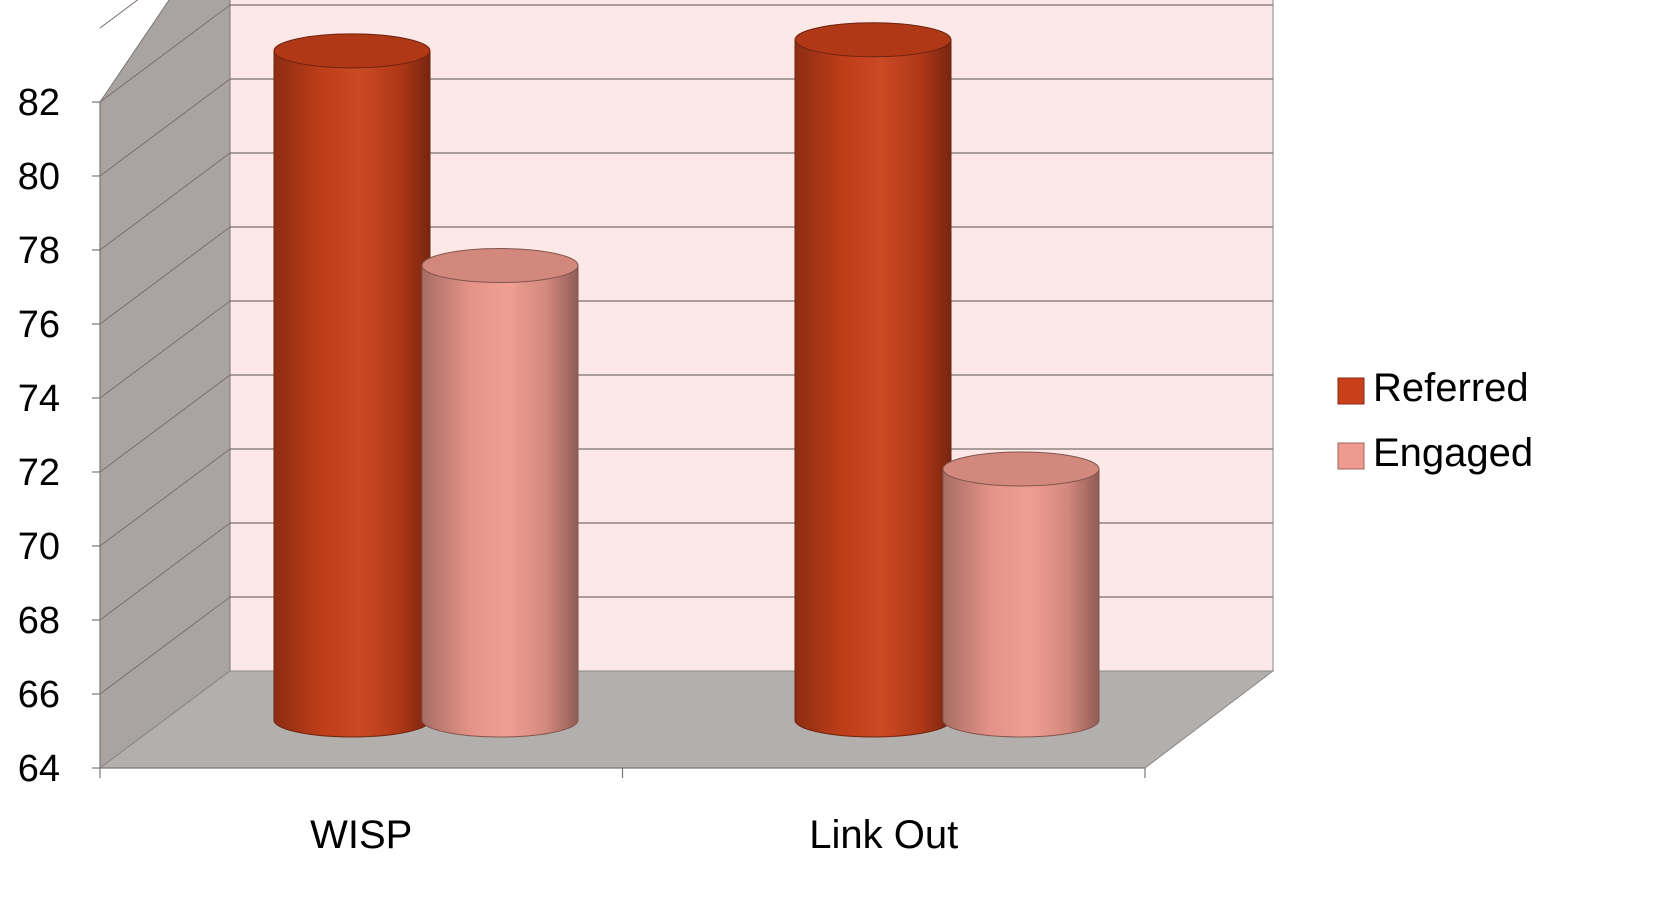 This screenshot has height=909, width=1671. I want to click on y-tick-label: 80, so click(39, 177).